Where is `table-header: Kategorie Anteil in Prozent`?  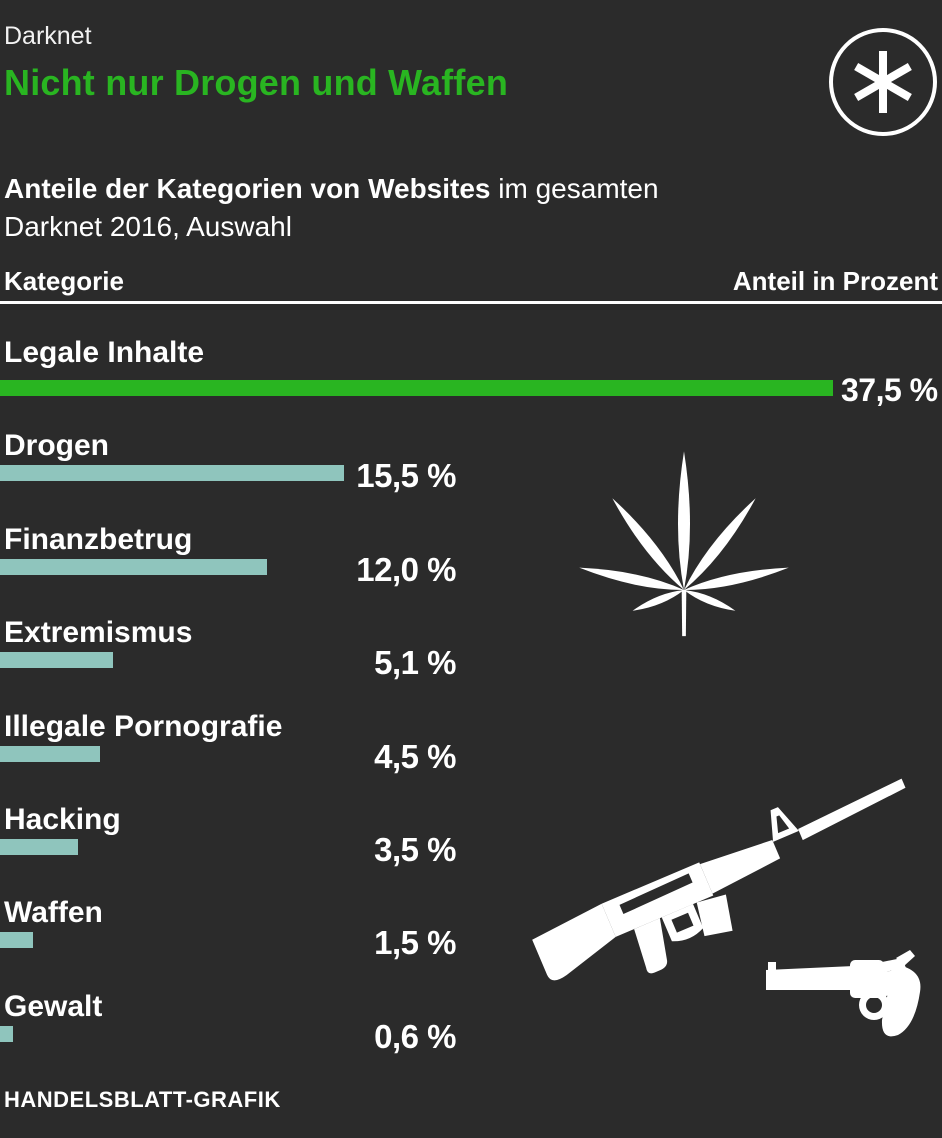
table-header: Kategorie Anteil in Prozent is located at coordinates (471, 281).